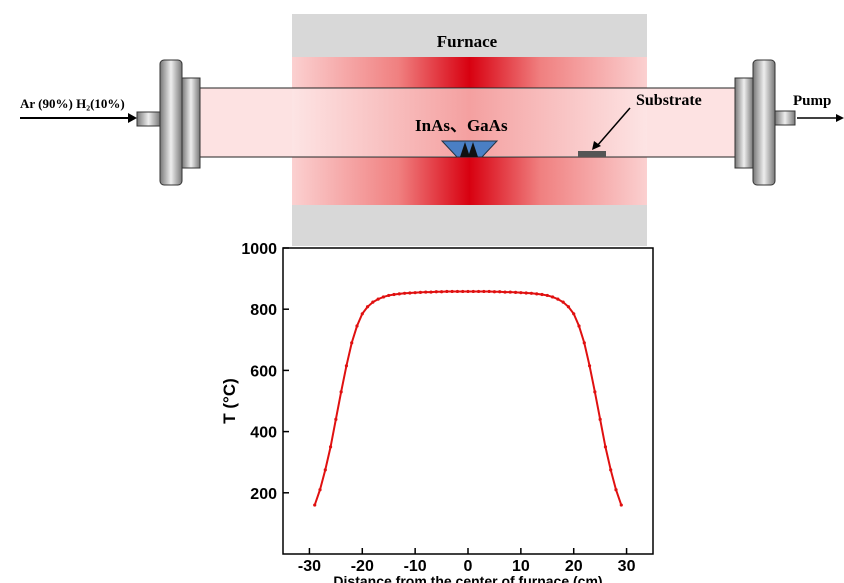  Describe the element at coordinates (669, 100) in the screenshot. I see `label: Substrate` at that location.